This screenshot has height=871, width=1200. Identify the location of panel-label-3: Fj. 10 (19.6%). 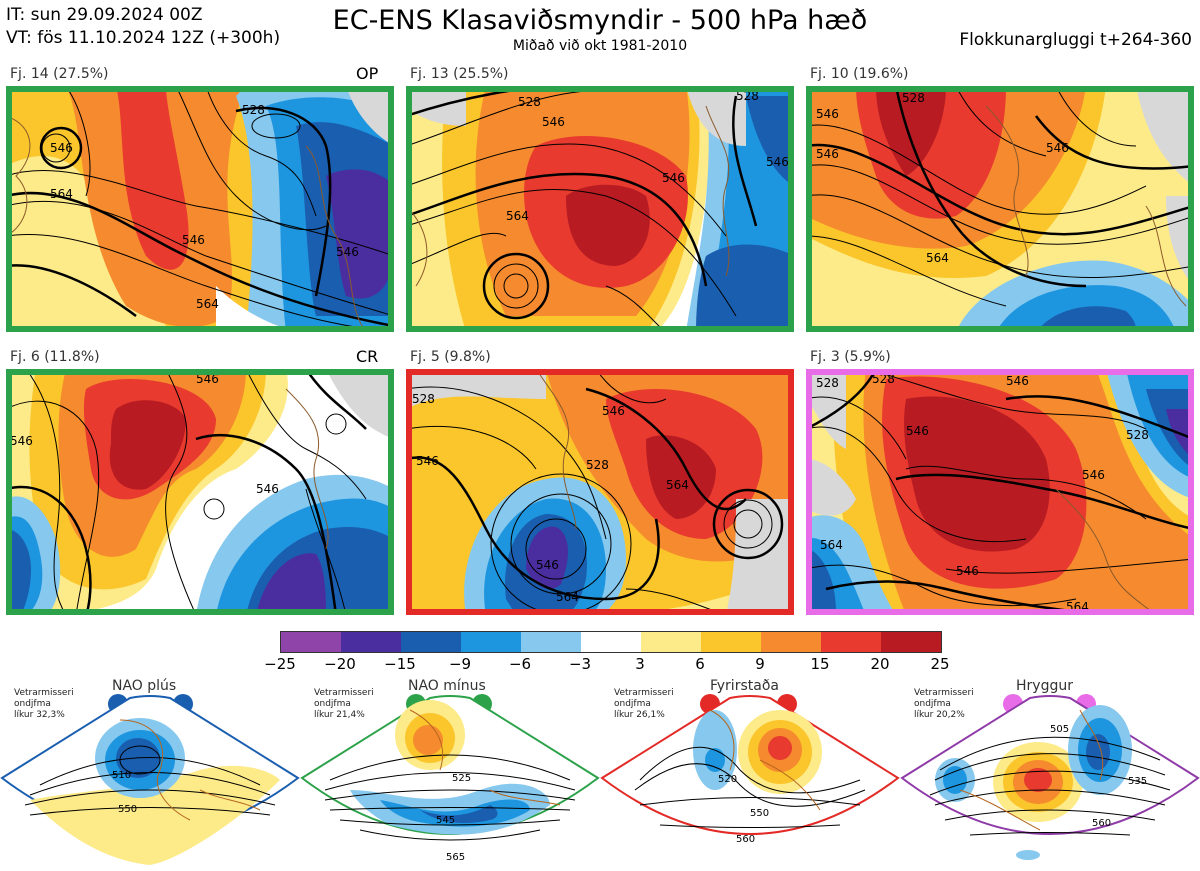
(859, 74).